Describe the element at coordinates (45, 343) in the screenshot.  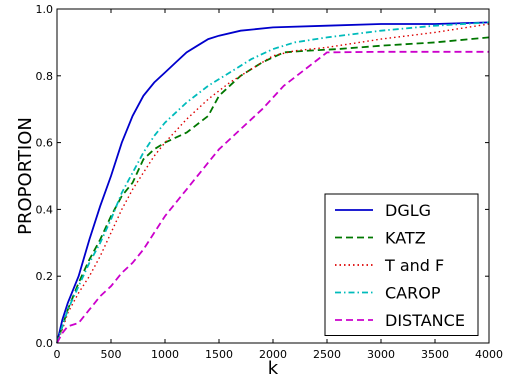
I see `y-tick-label: 0.0` at that location.